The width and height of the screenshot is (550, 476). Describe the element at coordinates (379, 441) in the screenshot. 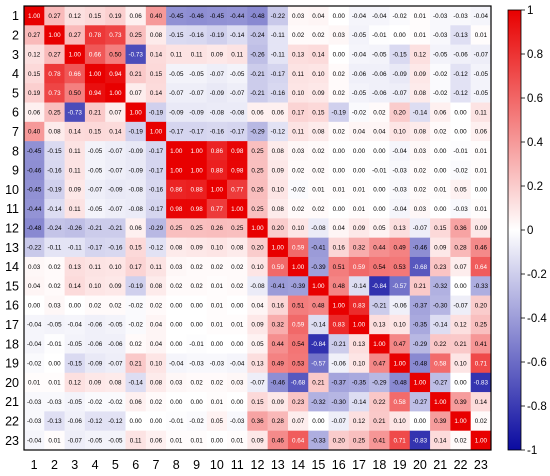

I see `cell-value-label: 0.41` at that location.